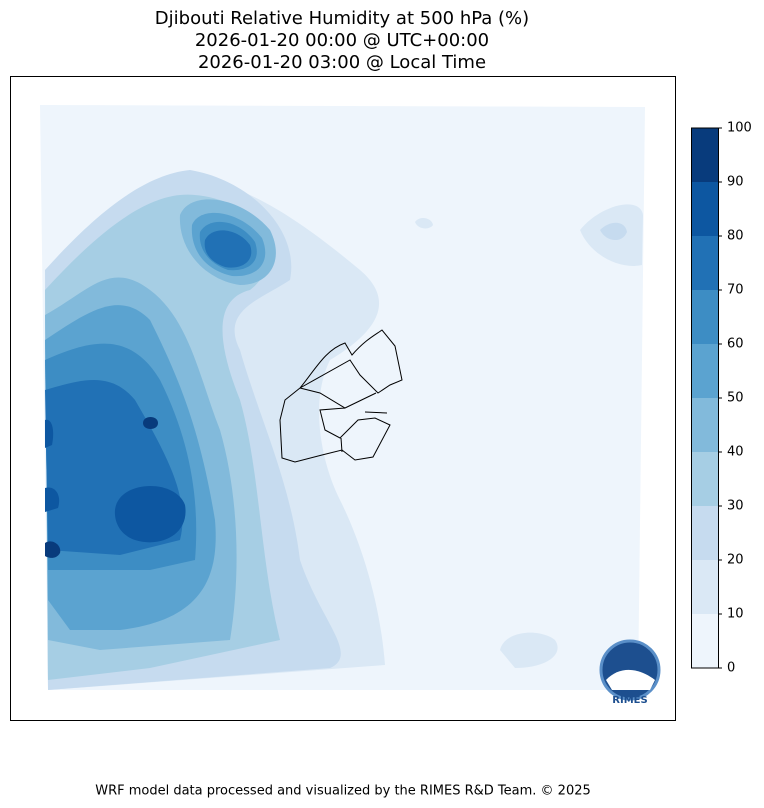  What do you see at coordinates (739, 128) in the screenshot?
I see `colorbar-tick-label: 100` at bounding box center [739, 128].